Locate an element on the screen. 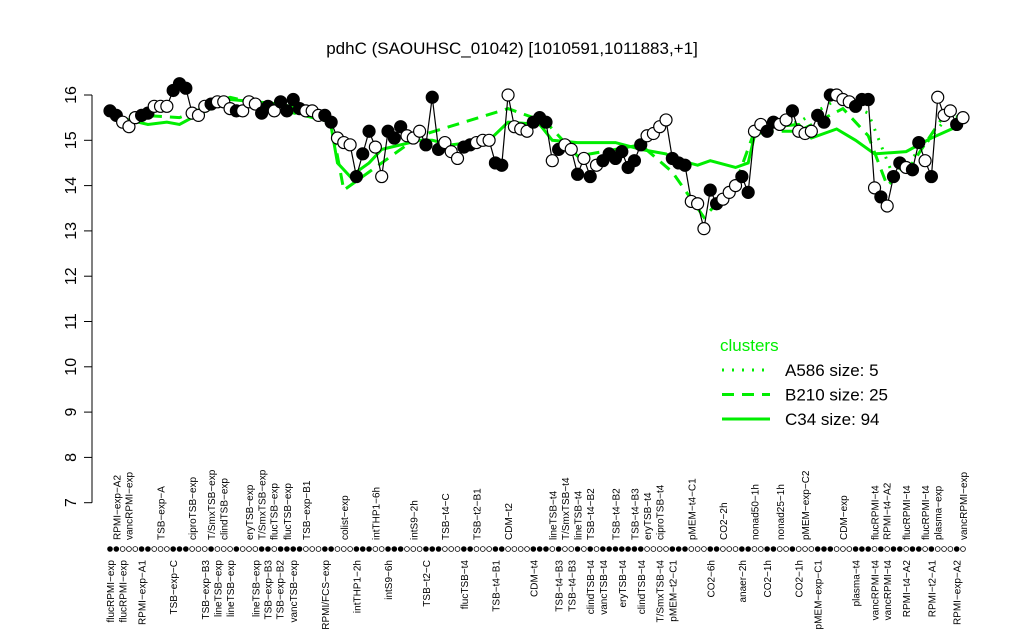 The height and width of the screenshot is (640, 1024). x-label-top: intS9−2h is located at coordinates (414, 520).